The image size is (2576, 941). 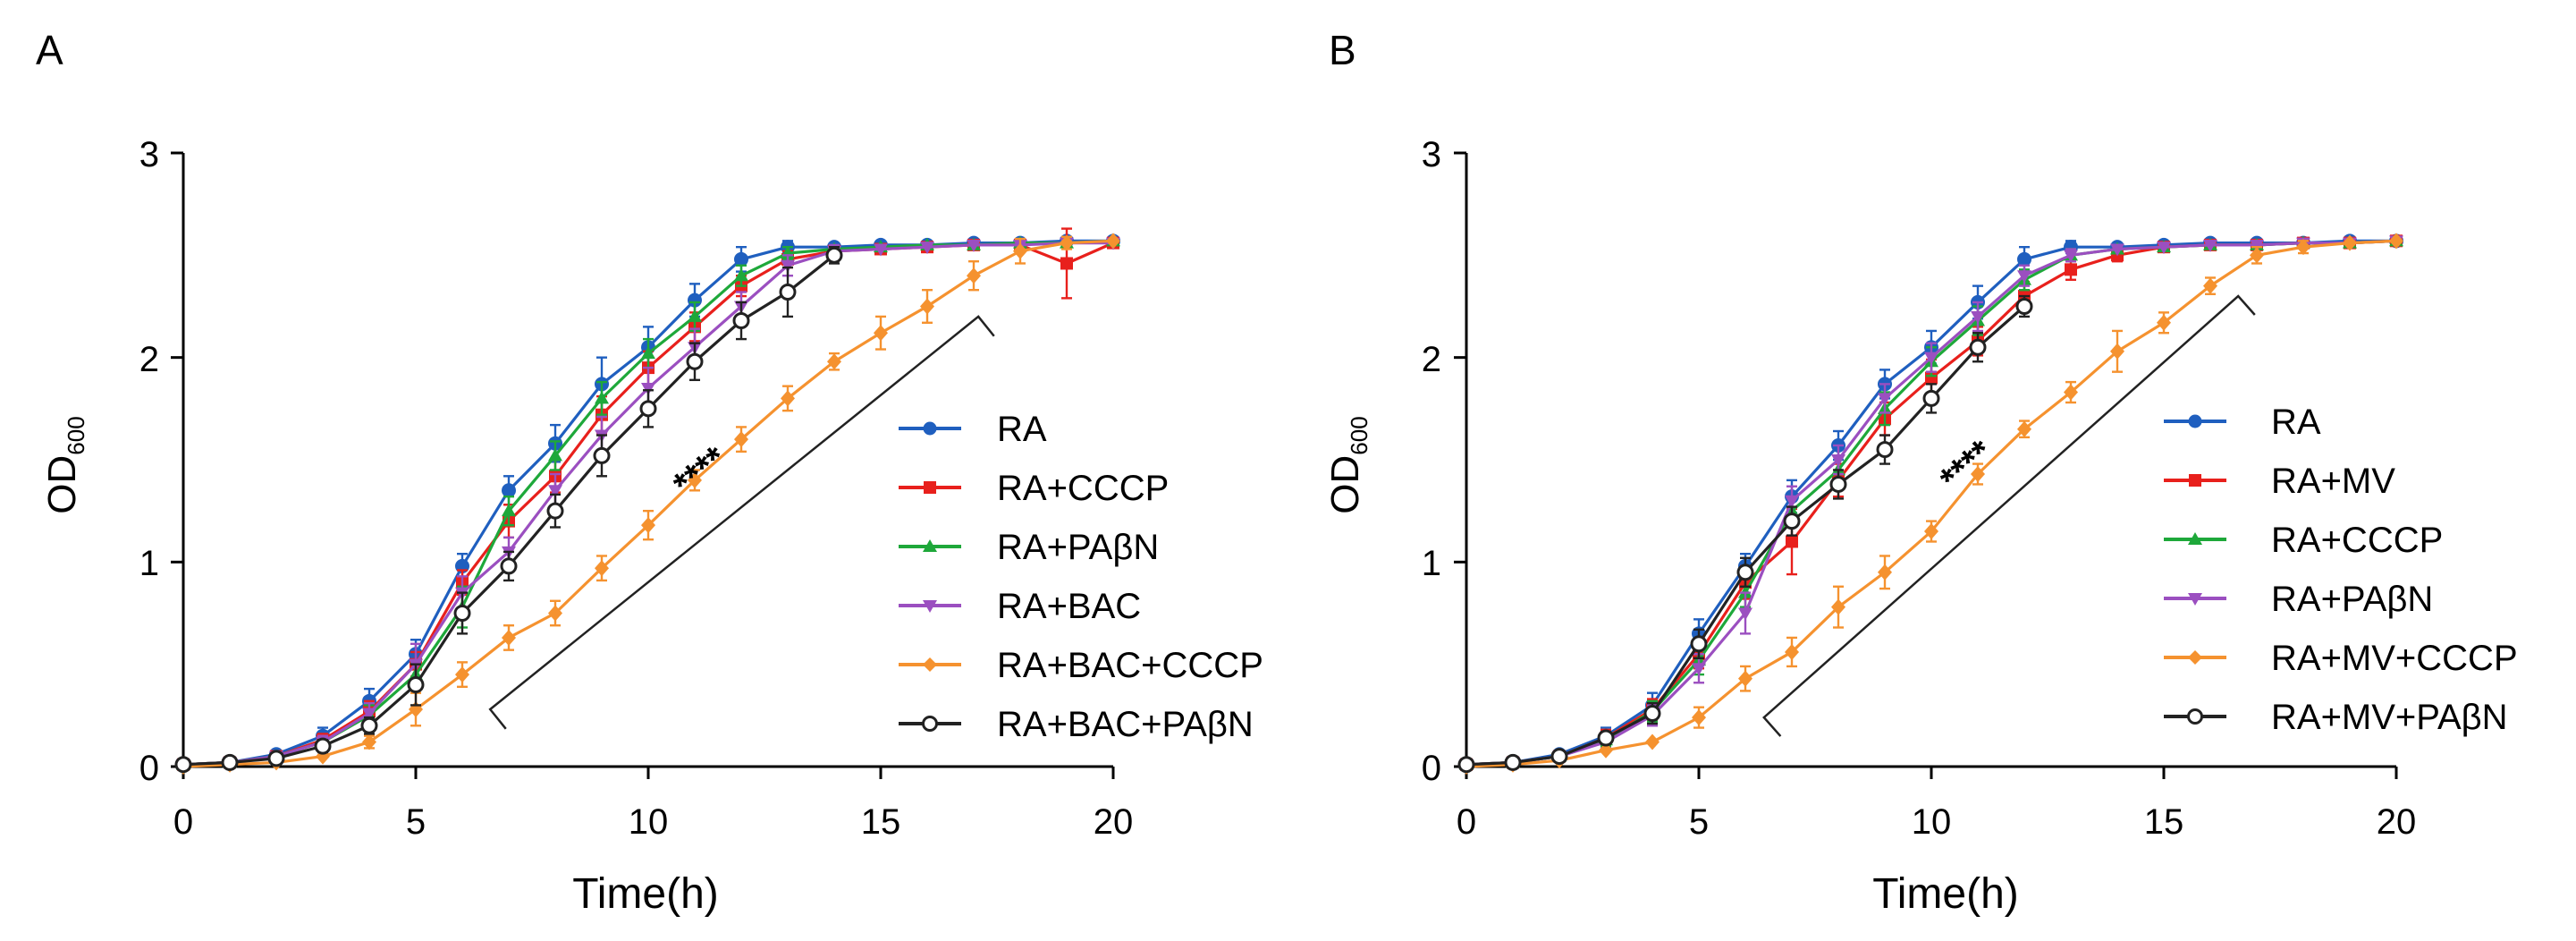 What do you see at coordinates (2333, 481) in the screenshot?
I see `legend-label: RA+MV` at bounding box center [2333, 481].